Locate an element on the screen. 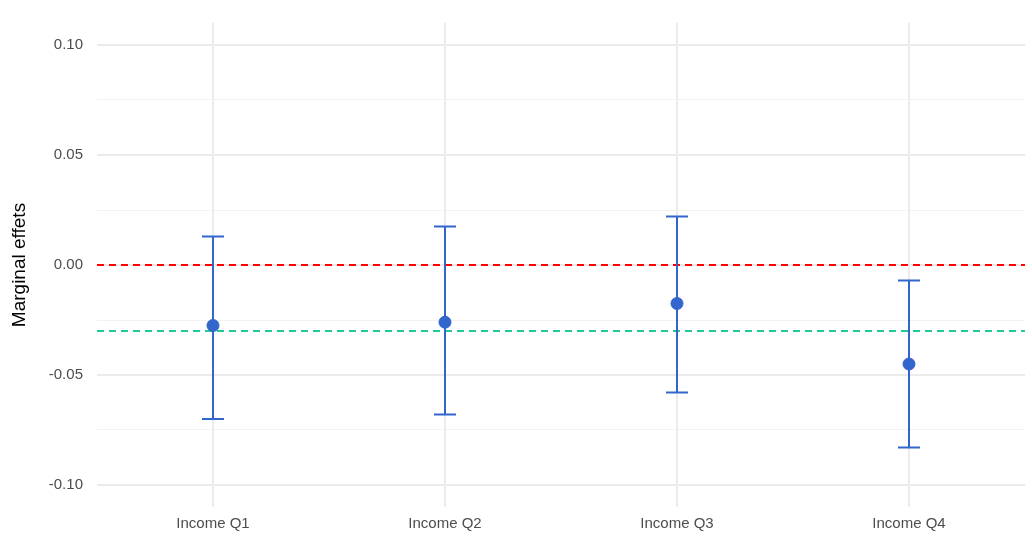 Image resolution: width=1032 pixels, height=547 pixels. y-tick-label: -0.10 is located at coordinates (65, 484).